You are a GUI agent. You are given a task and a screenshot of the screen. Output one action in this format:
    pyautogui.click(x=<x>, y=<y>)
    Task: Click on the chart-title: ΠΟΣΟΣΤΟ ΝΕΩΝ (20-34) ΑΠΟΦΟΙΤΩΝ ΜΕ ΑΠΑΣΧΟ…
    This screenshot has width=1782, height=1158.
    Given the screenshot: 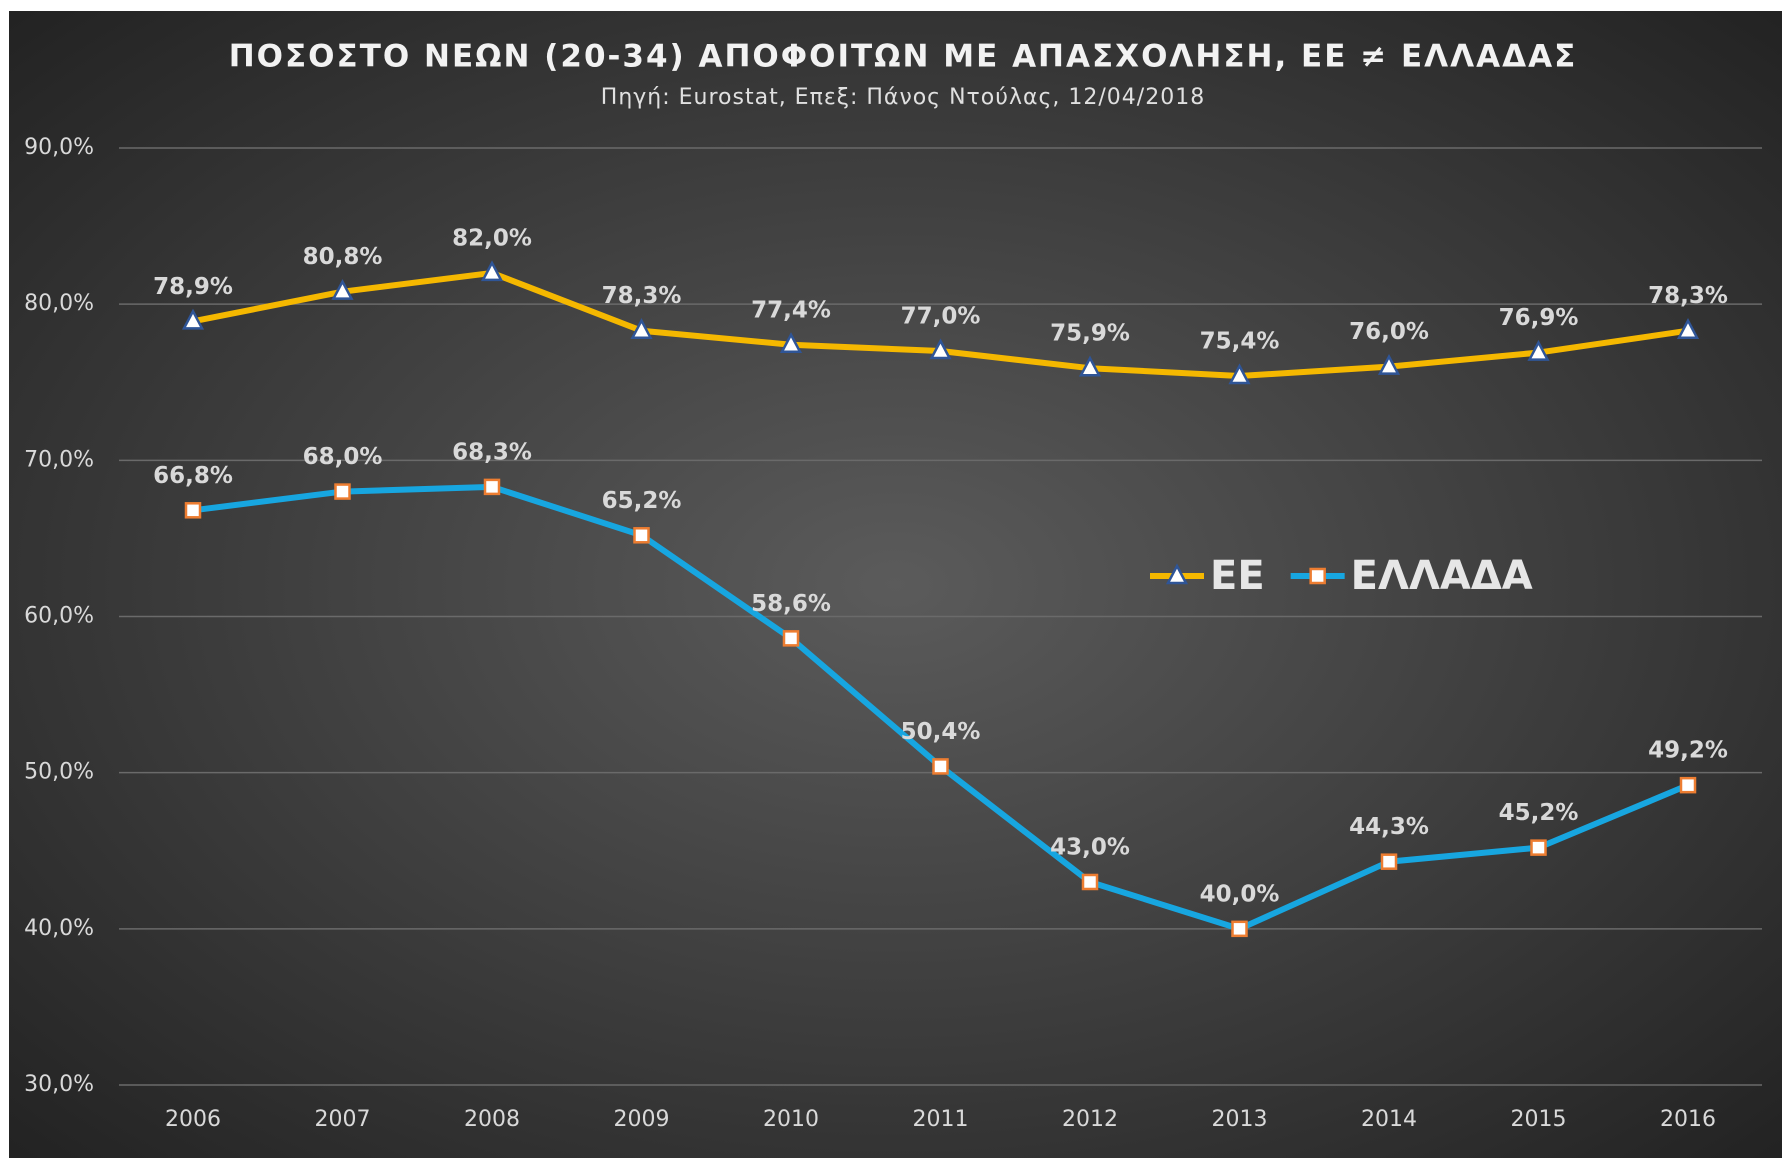 What is the action you would take?
    pyautogui.click(x=903, y=57)
    